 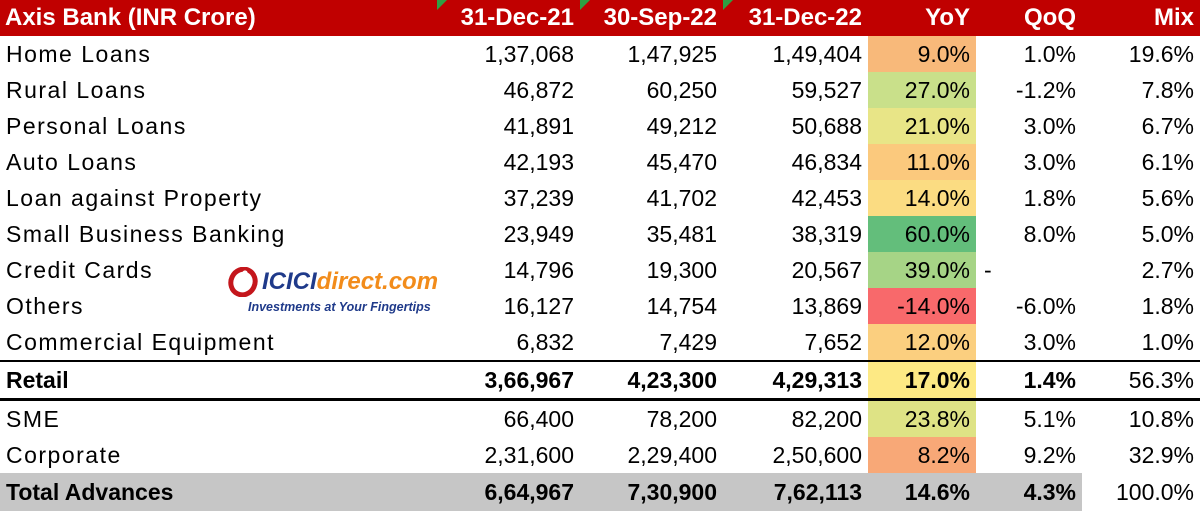 I want to click on cell-yoy: 39.0%, so click(x=922, y=270).